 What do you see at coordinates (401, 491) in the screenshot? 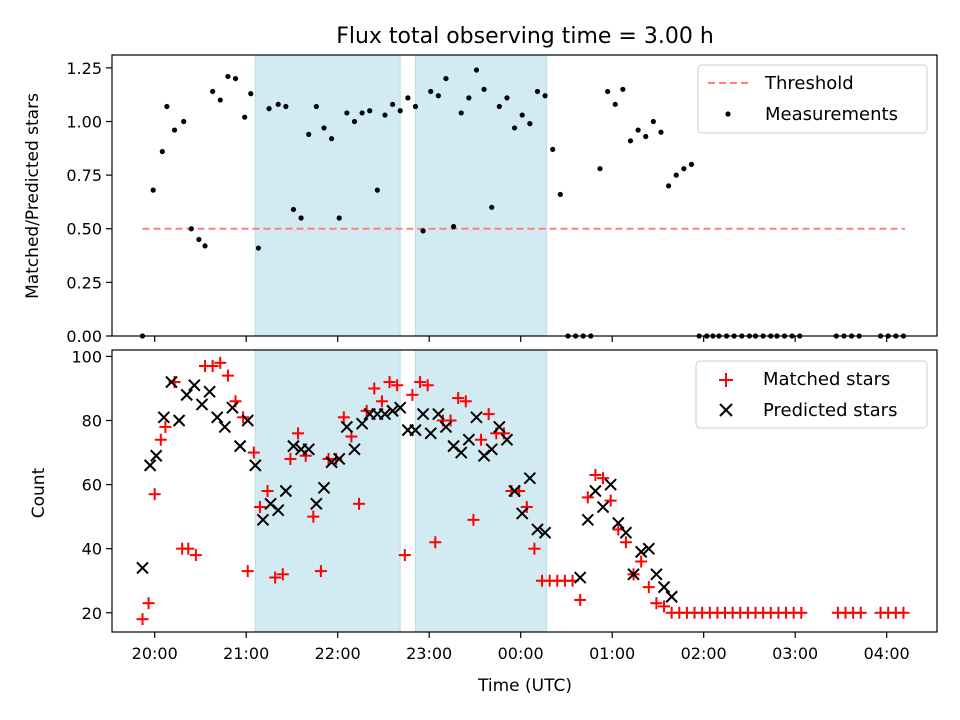
I see `bottom-shaded-intervals` at bounding box center [401, 491].